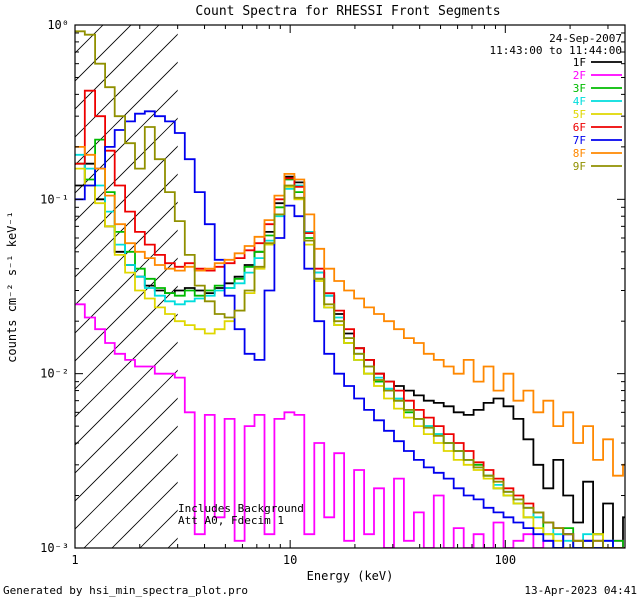 This screenshot has width=640, height=600. I want to click on annotation-time-range: 11:43:00 to 11:44:00, so click(556, 50).